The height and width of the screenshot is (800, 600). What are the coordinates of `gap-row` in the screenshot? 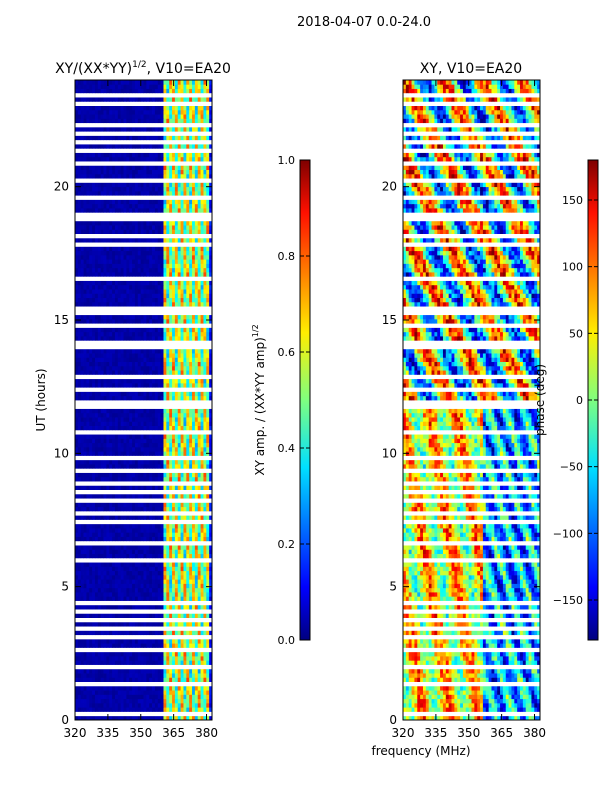 It's located at (143, 133).